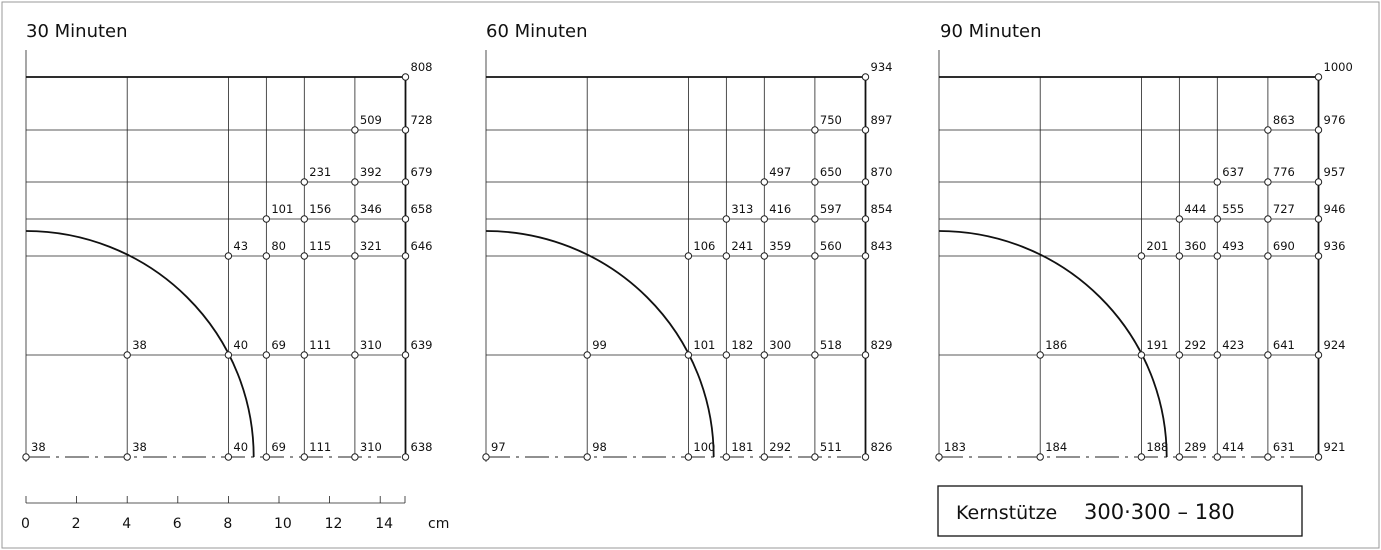  I want to click on temperature-value: 641, so click(1284, 345).